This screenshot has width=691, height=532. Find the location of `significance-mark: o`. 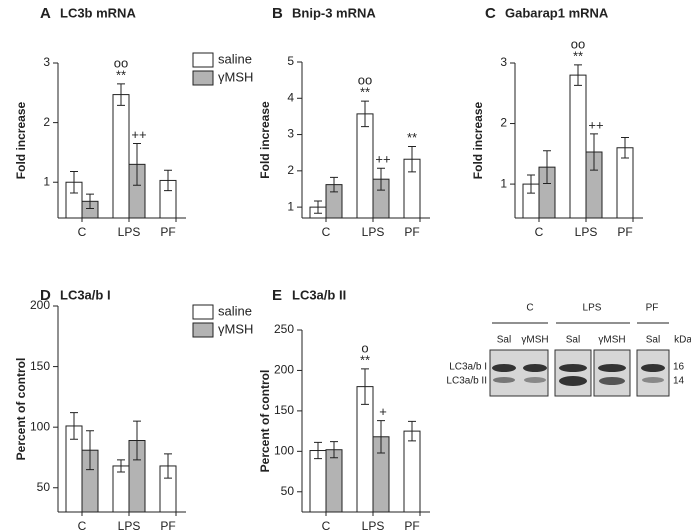

significance-mark: o is located at coordinates (364, 347).